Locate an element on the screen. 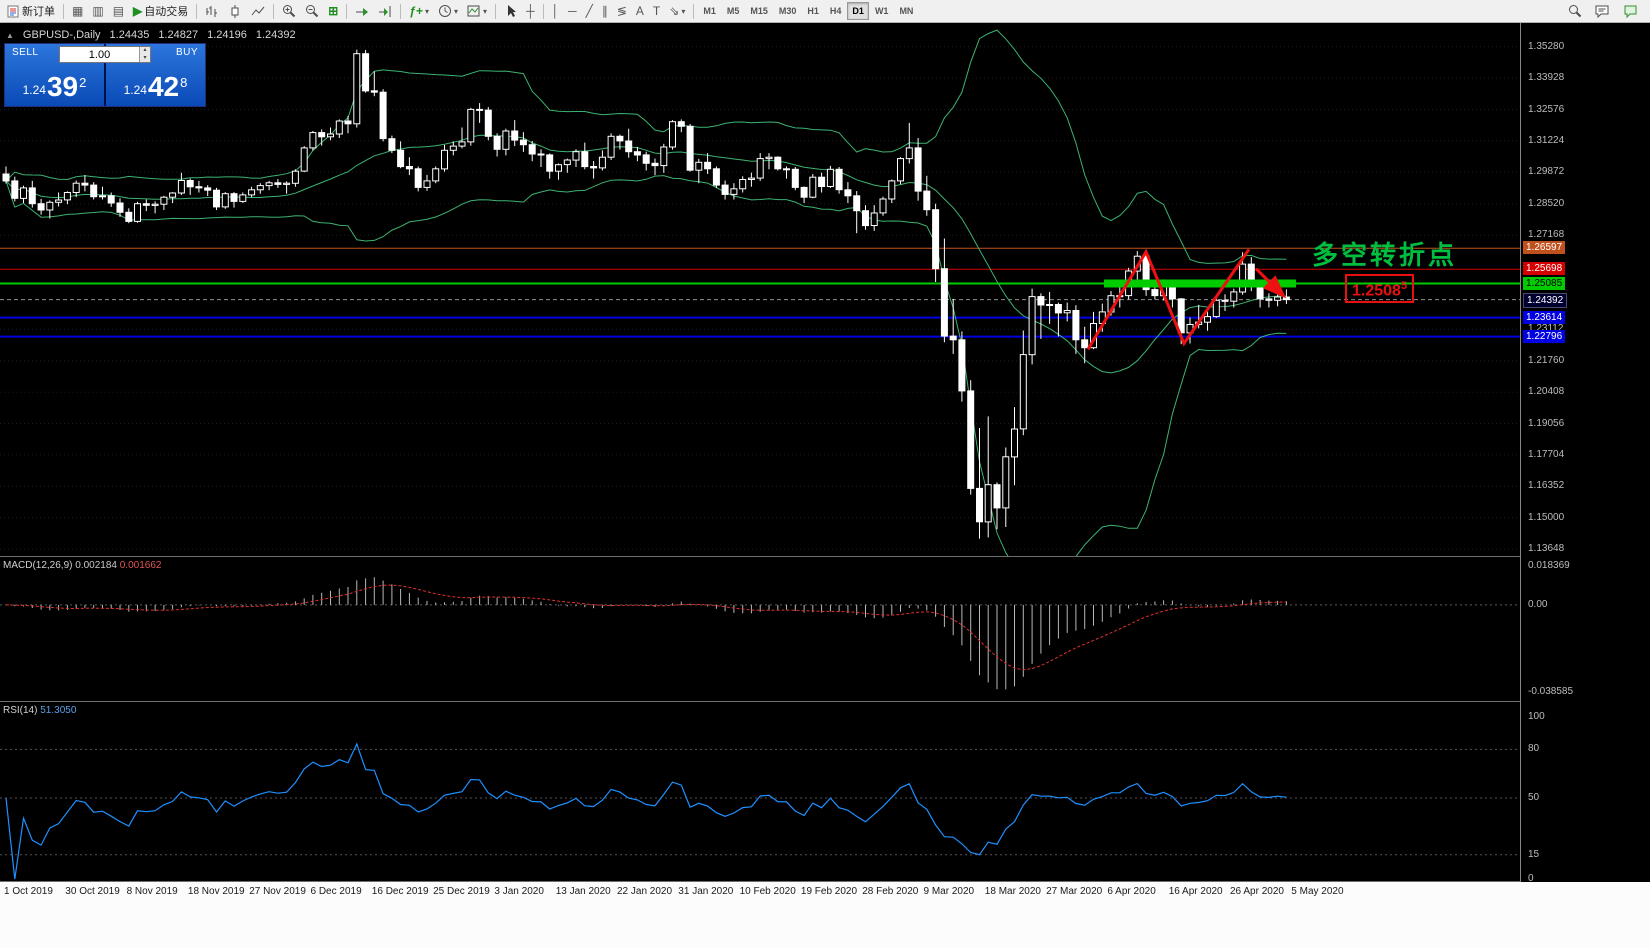  turning-point-annotation: 多空转折点 is located at coordinates (1385, 255).